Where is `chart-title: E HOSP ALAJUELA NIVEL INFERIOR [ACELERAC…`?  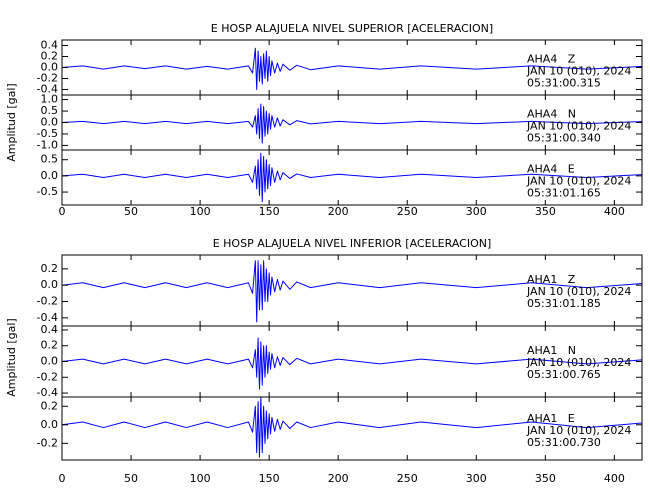 chart-title: E HOSP ALAJUELA NIVEL INFERIOR [ACELERAC… is located at coordinates (352, 243).